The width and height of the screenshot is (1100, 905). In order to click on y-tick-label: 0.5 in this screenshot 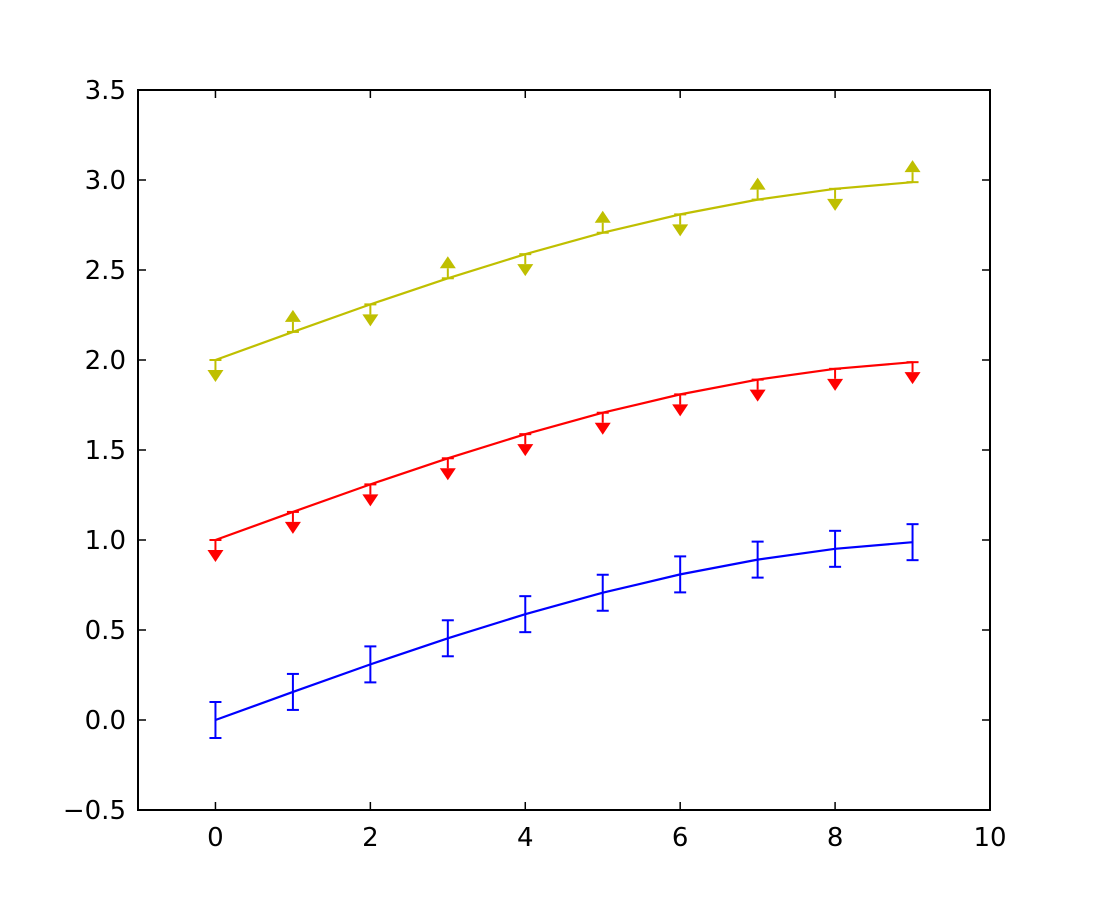, I will do `click(105, 631)`.